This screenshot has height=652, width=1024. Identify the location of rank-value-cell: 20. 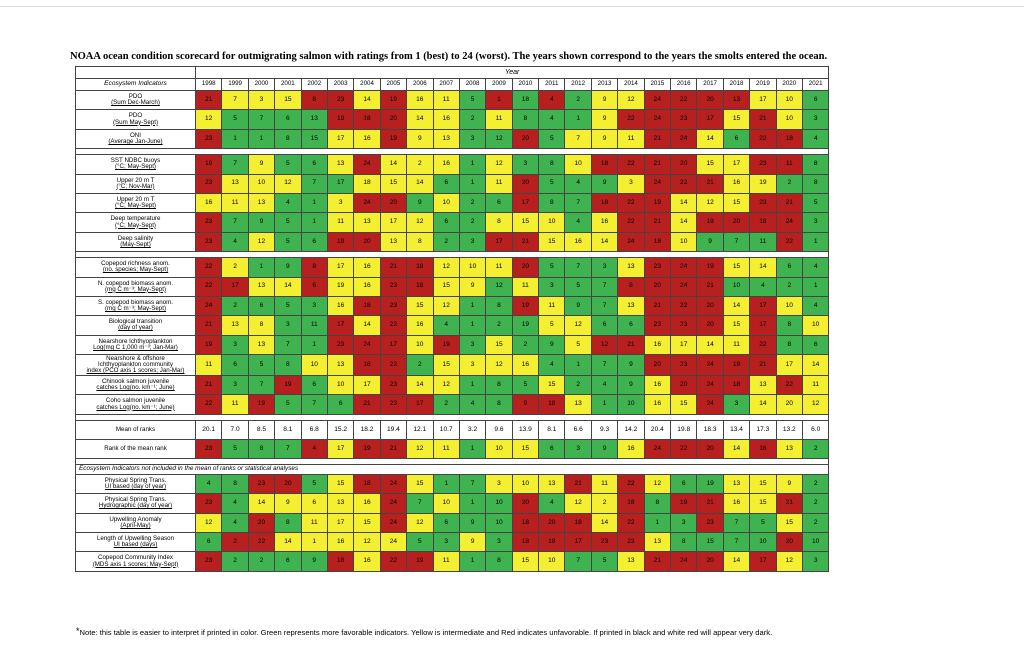
(710, 448).